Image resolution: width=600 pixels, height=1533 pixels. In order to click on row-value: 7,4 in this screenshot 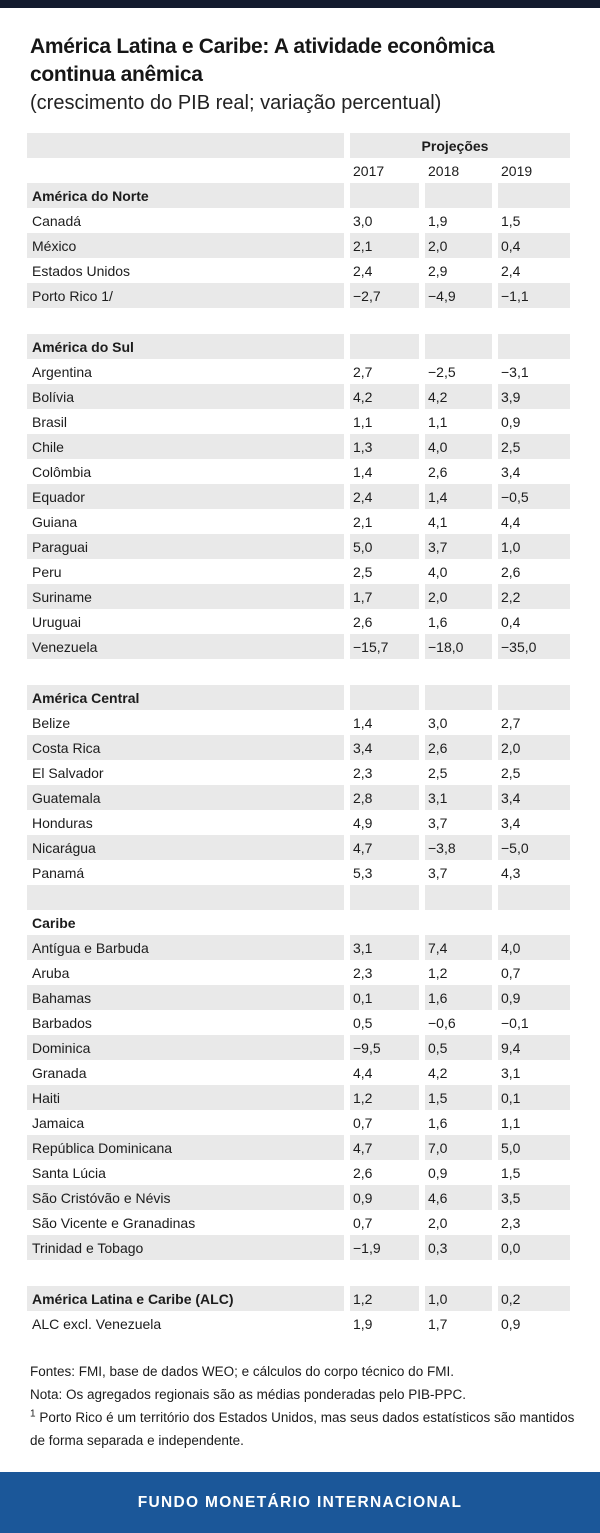, I will do `click(458, 947)`.